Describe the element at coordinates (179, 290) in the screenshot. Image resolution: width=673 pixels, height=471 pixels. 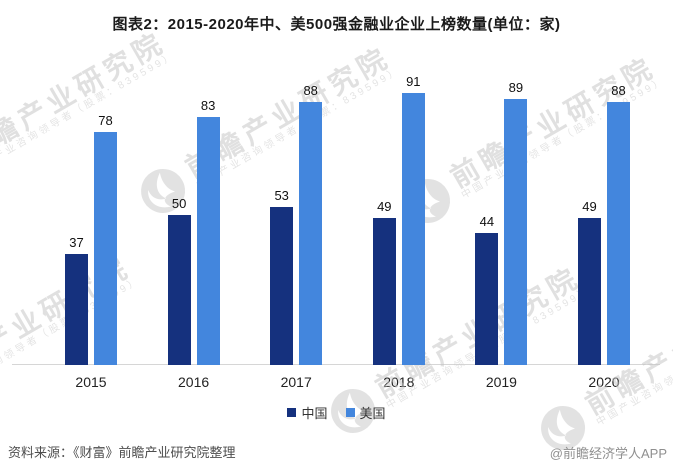
I see `bar-中国-2016` at that location.